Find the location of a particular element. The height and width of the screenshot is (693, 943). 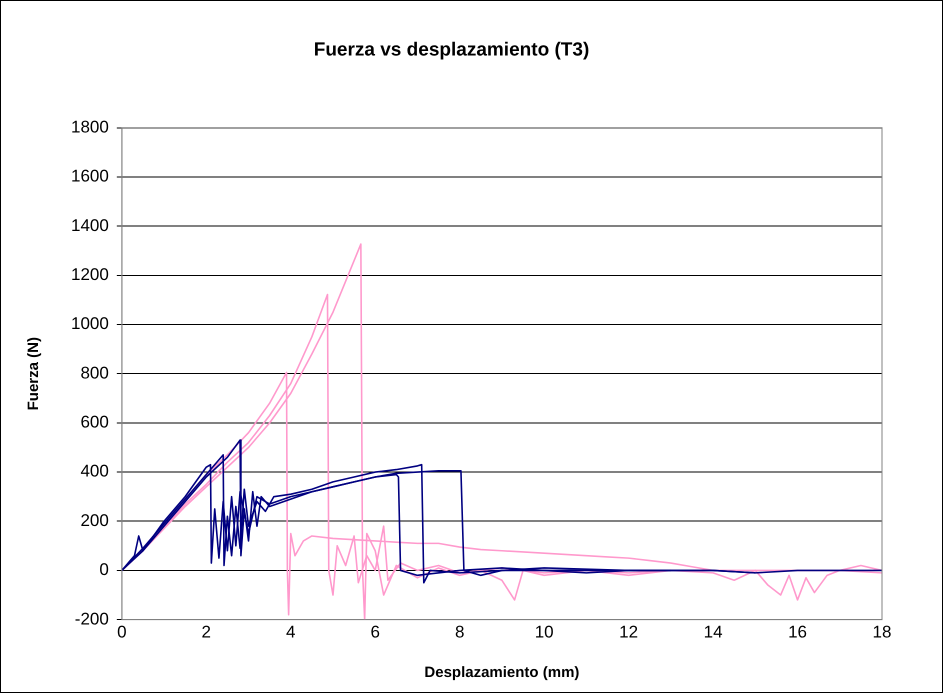

y-tick-label: 200 is located at coordinates (94, 520).